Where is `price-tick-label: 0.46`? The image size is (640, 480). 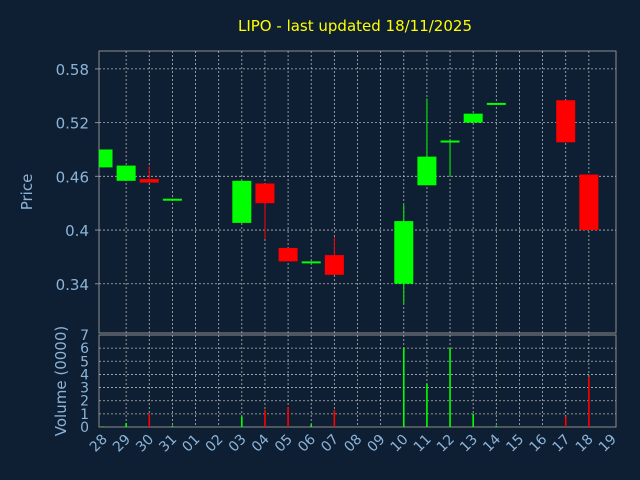
price-tick-label: 0.46 is located at coordinates (72, 177).